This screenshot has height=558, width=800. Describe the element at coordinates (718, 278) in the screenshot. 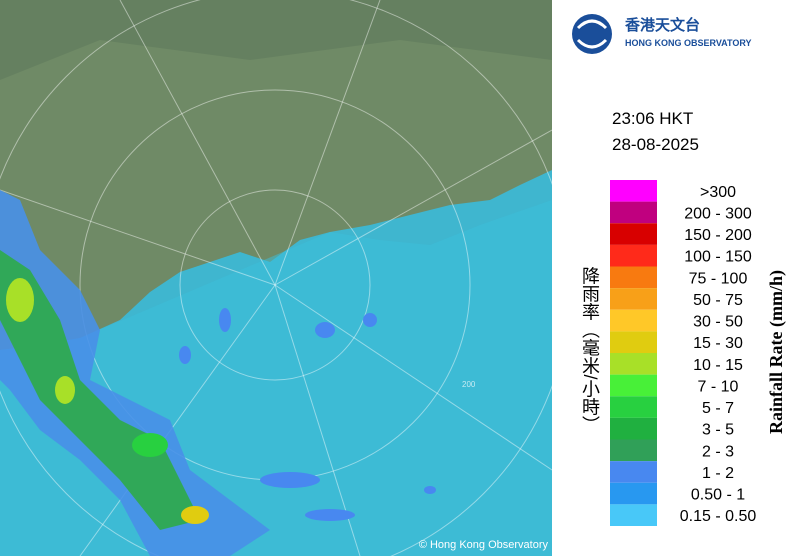

I see `legend-label: 75 - 100` at that location.